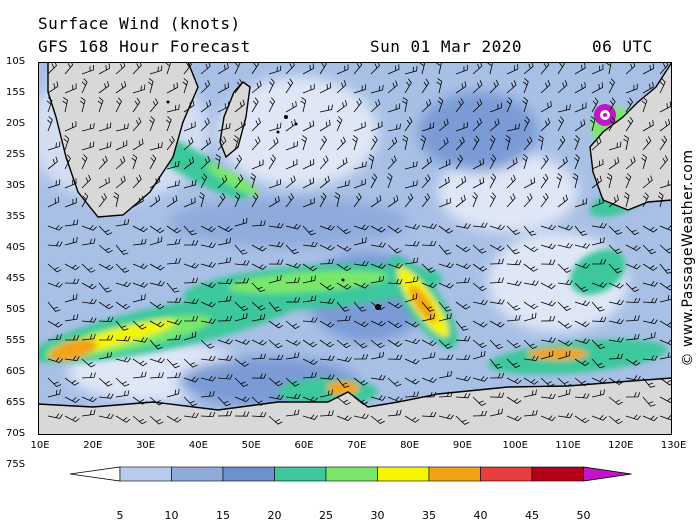 This screenshot has width=700, height=525. I want to click on colorbar-segment, so click(506, 474).